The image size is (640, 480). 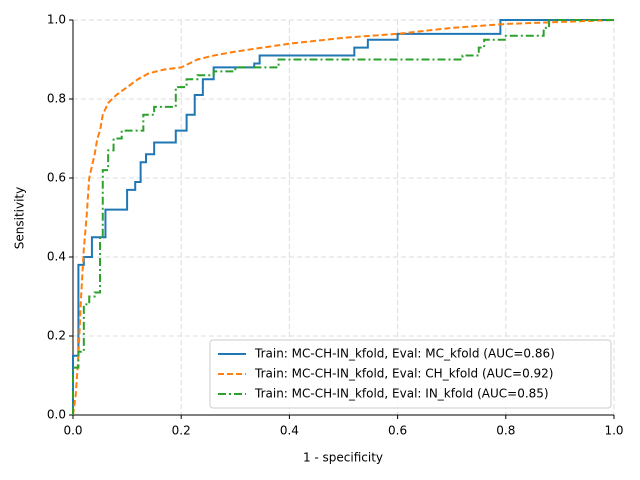 I want to click on y-tick-label: 0.0, so click(x=56, y=415).